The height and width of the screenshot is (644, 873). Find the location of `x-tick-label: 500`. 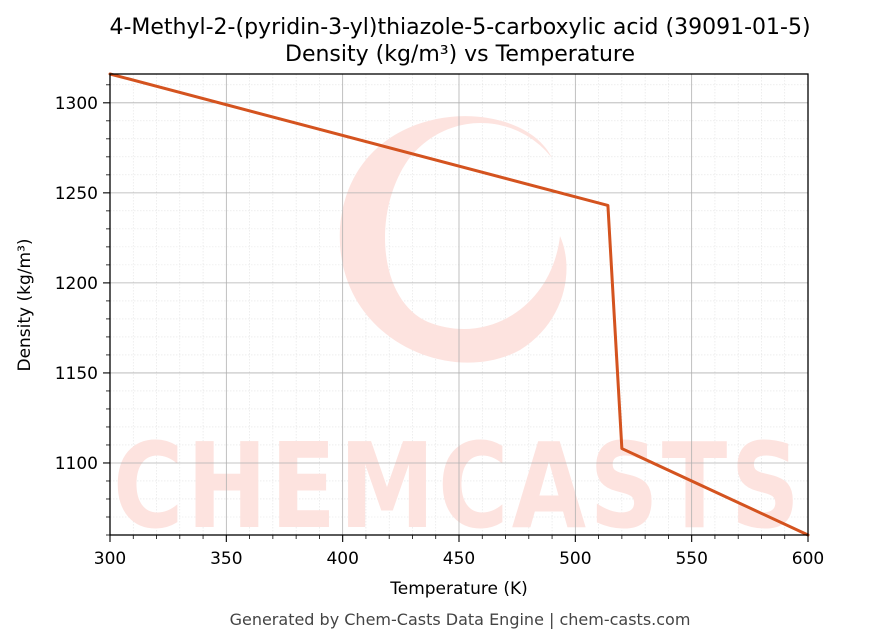

x-tick-label: 500 is located at coordinates (575, 559).